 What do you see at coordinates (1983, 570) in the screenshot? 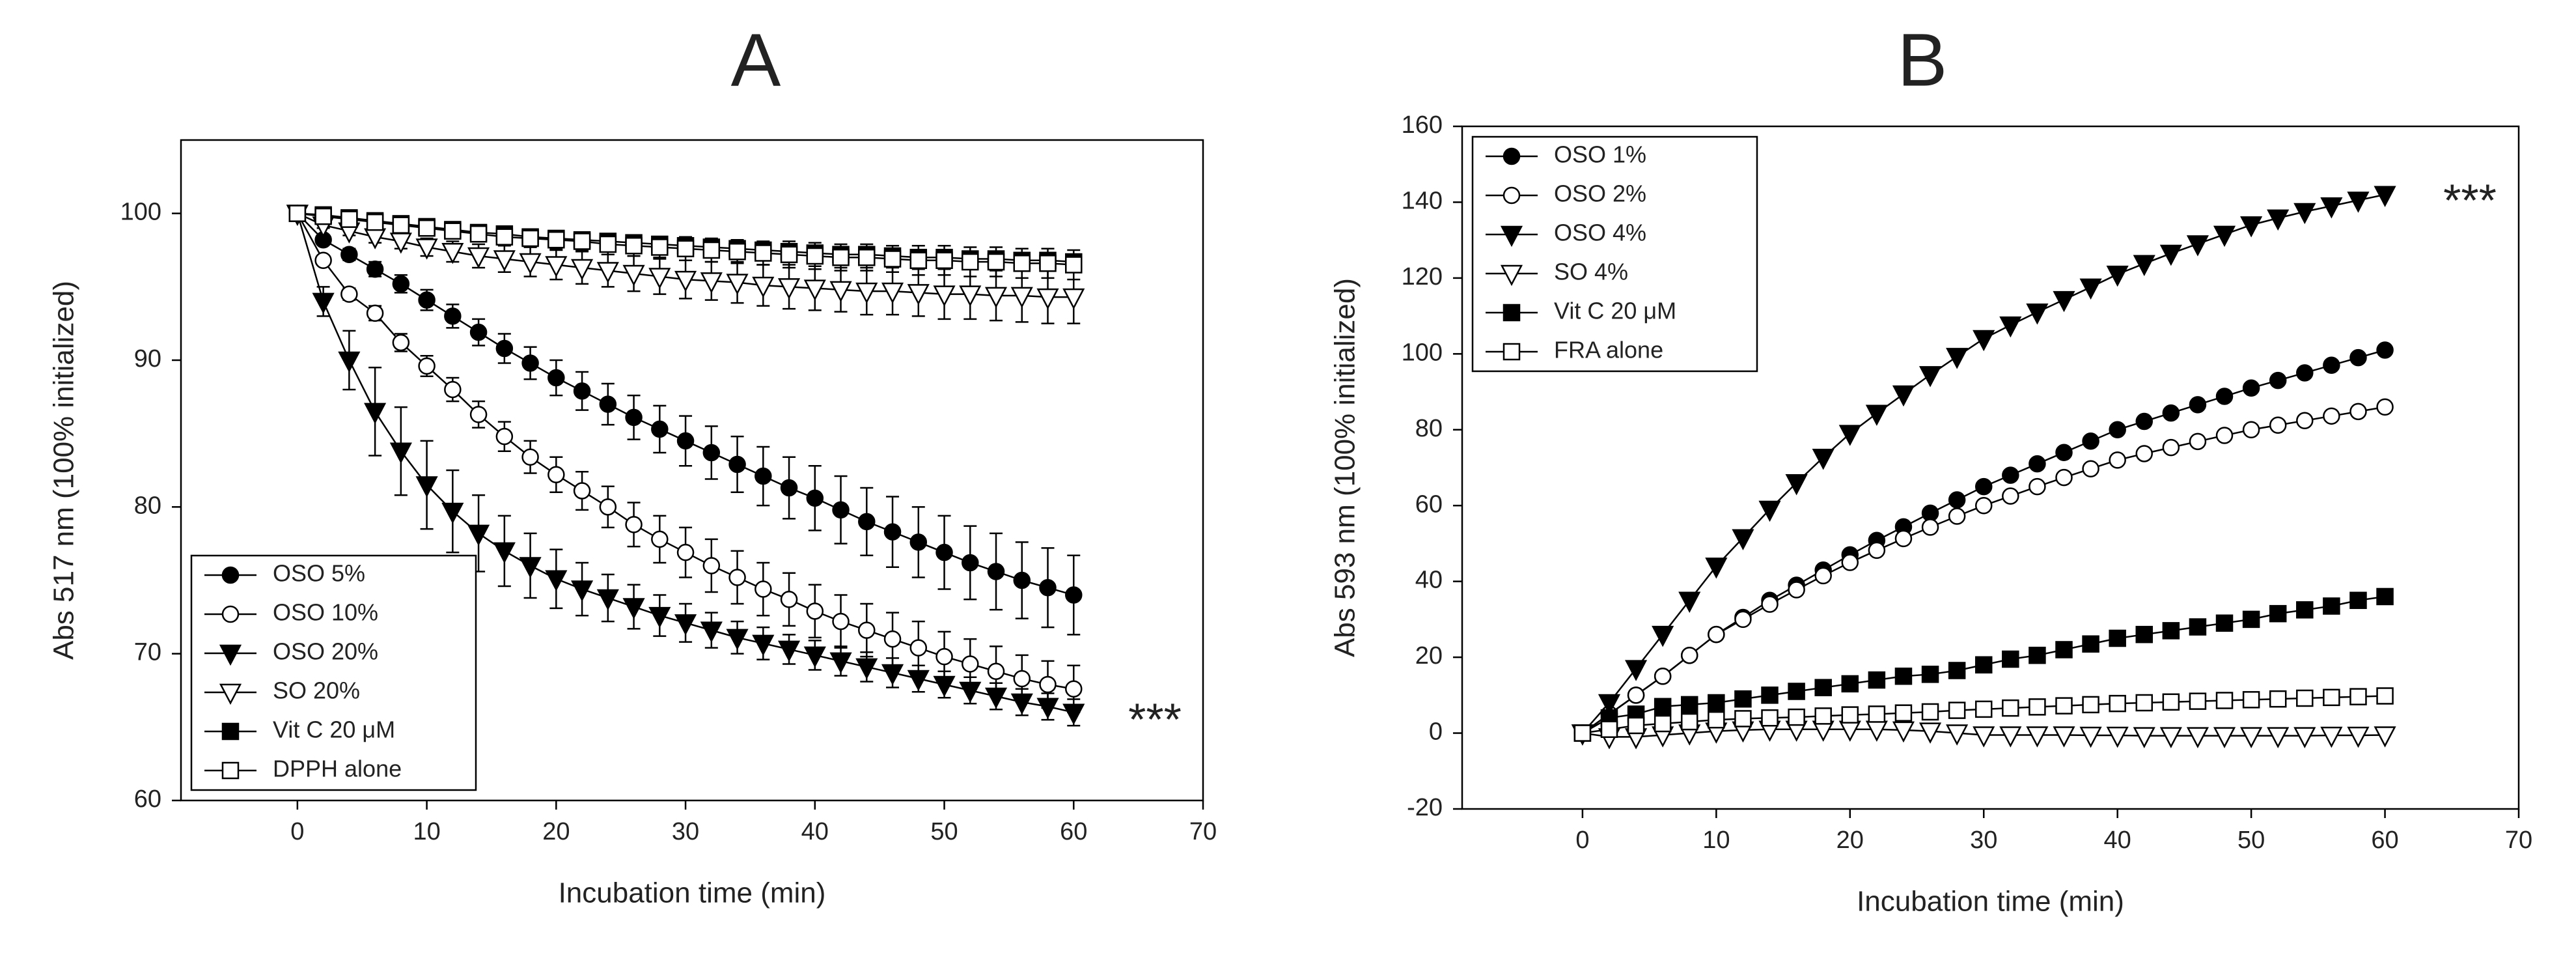
I see `series-line` at bounding box center [1983, 570].